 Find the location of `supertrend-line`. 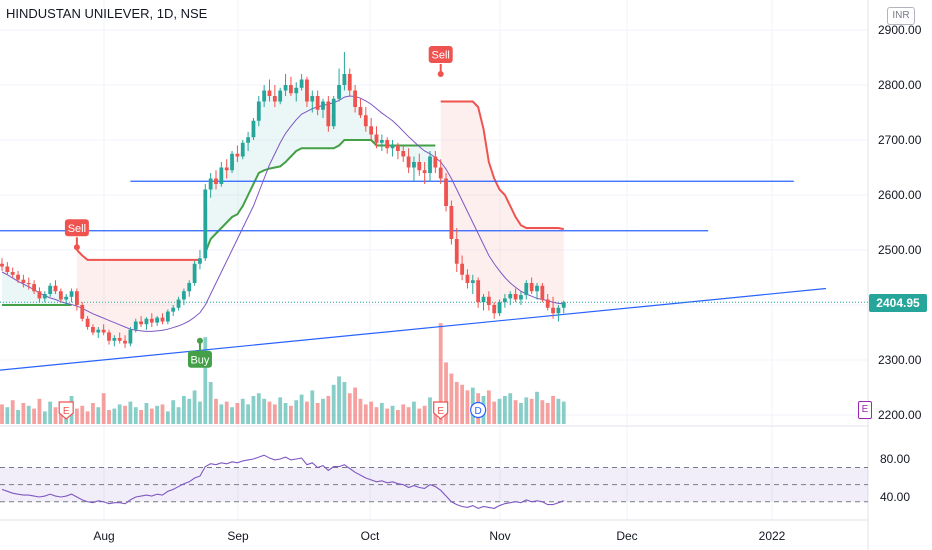

supertrend-line is located at coordinates (138, 255).